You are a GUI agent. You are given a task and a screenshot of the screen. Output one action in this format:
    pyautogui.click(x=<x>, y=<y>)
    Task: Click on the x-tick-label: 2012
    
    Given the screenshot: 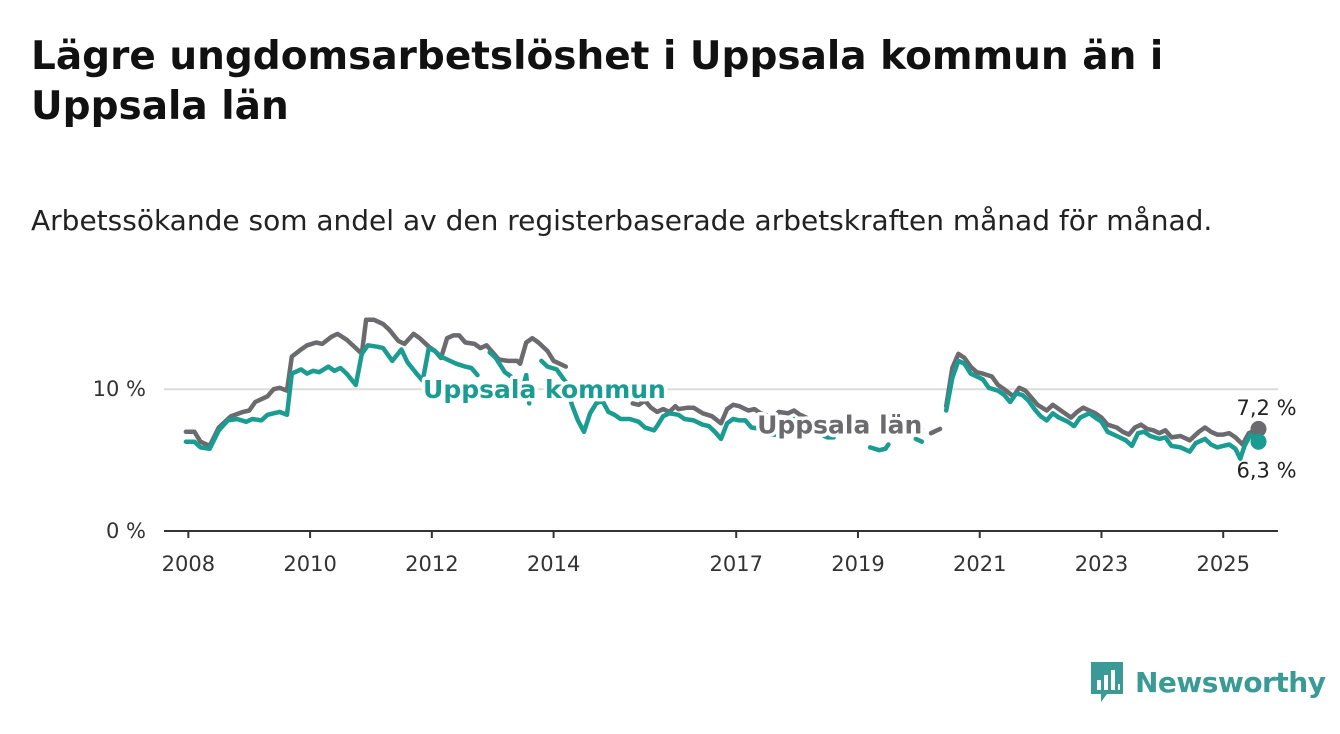 What is the action you would take?
    pyautogui.click(x=431, y=564)
    